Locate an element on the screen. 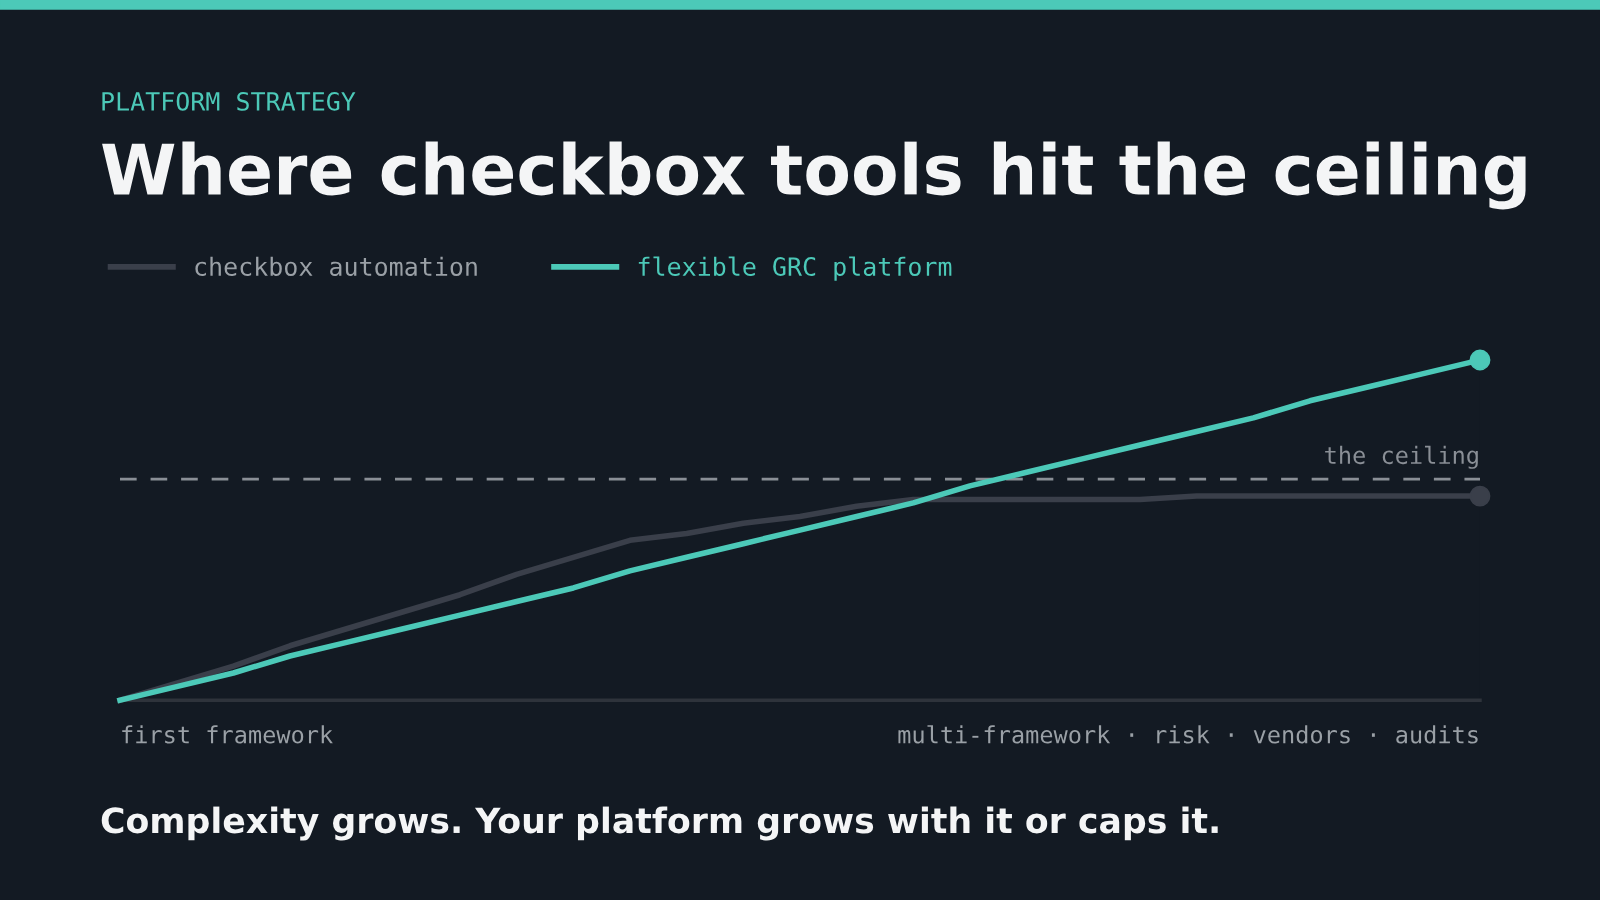 This screenshot has width=1600, height=900. legend-label: checkbox automation is located at coordinates (336, 266).